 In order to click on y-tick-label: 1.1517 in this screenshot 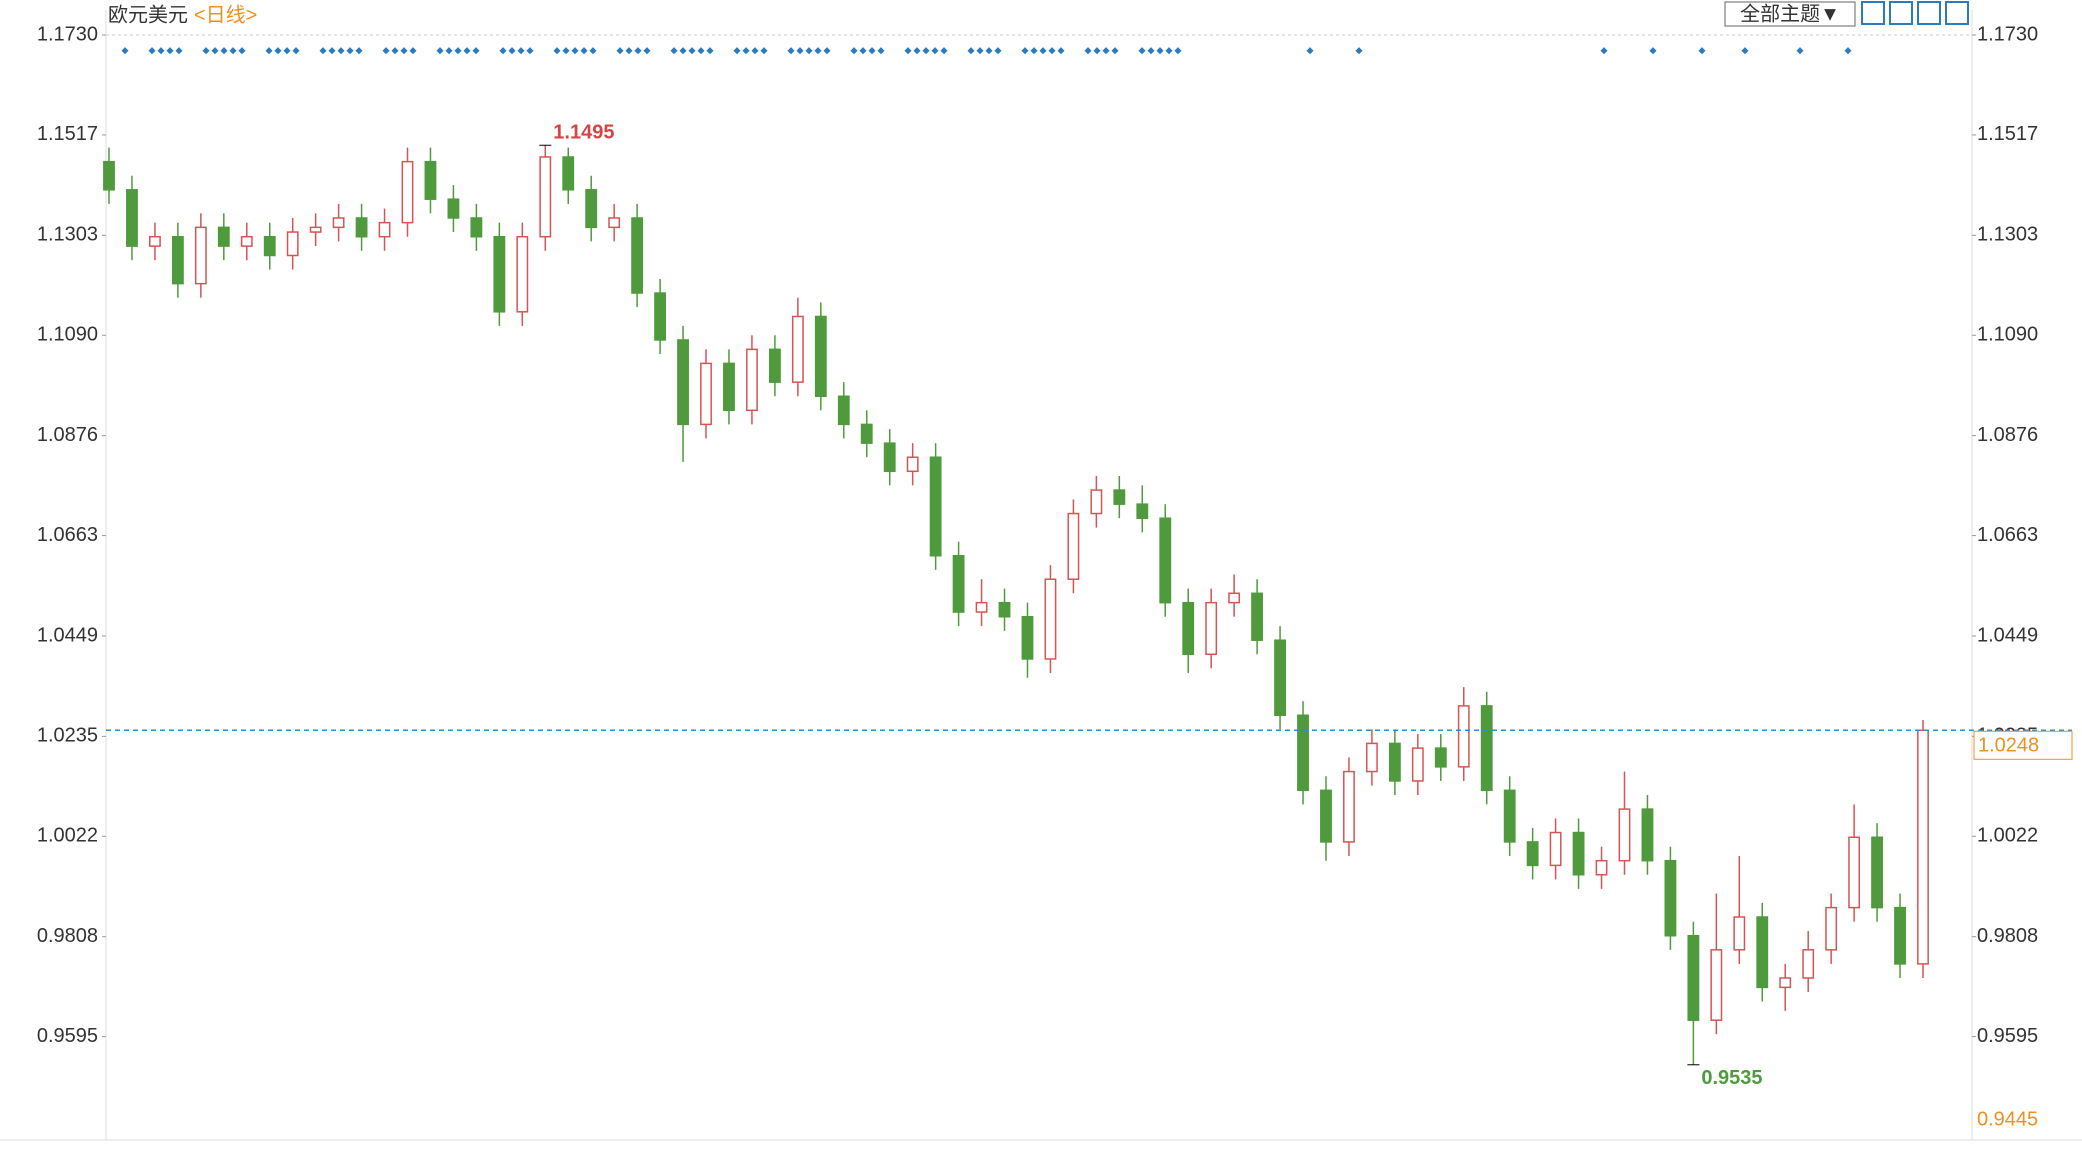, I will do `click(67, 134)`.